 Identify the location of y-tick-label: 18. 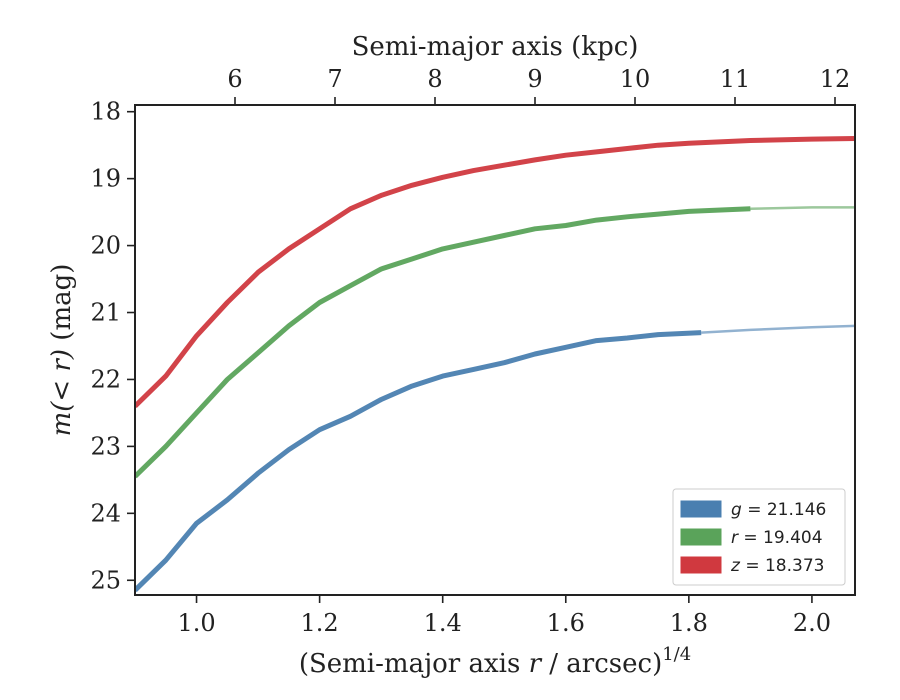
(105, 112).